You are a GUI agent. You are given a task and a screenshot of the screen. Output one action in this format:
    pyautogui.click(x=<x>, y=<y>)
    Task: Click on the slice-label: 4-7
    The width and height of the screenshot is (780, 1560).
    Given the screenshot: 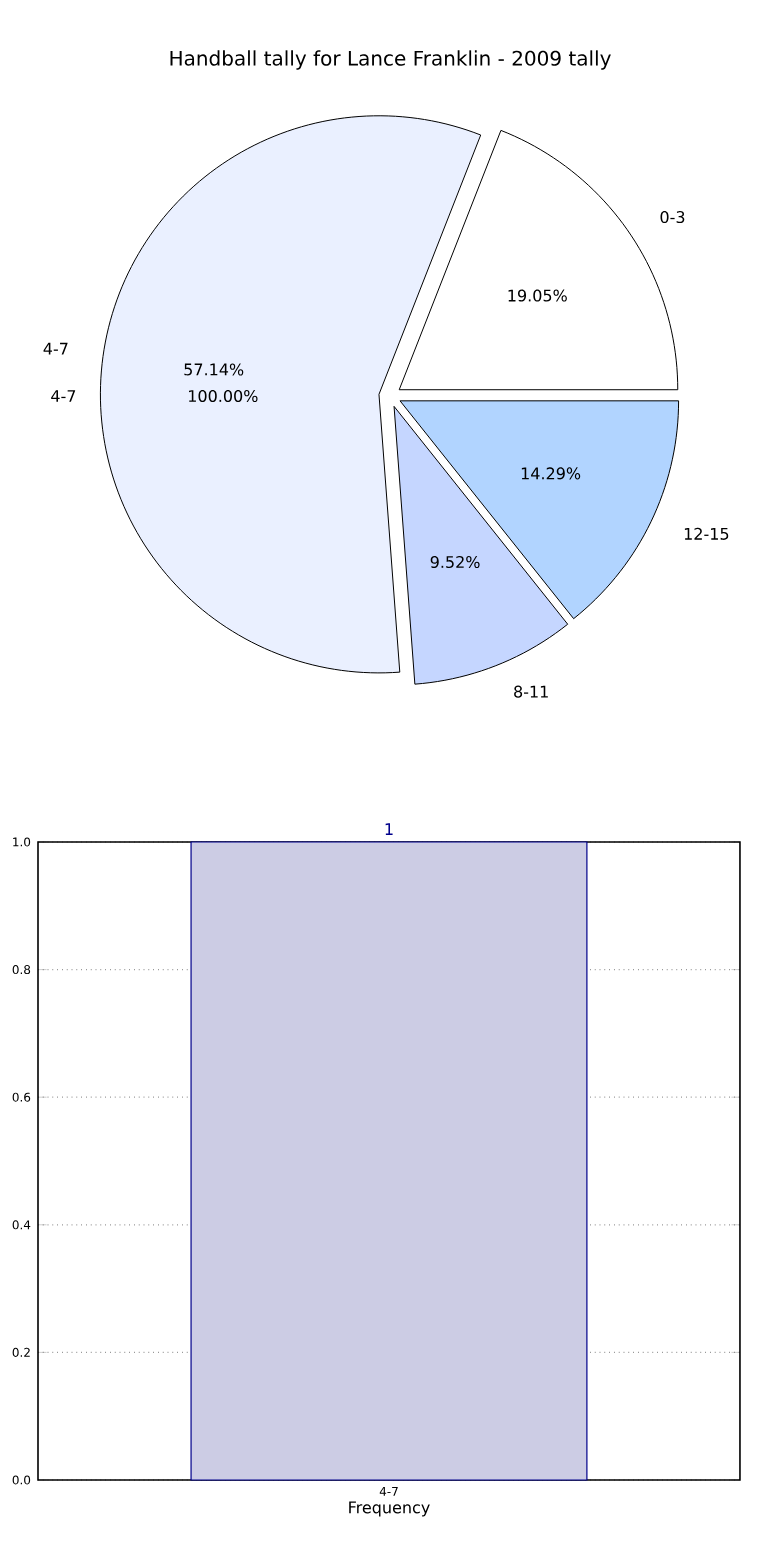 What is the action you would take?
    pyautogui.click(x=55, y=348)
    